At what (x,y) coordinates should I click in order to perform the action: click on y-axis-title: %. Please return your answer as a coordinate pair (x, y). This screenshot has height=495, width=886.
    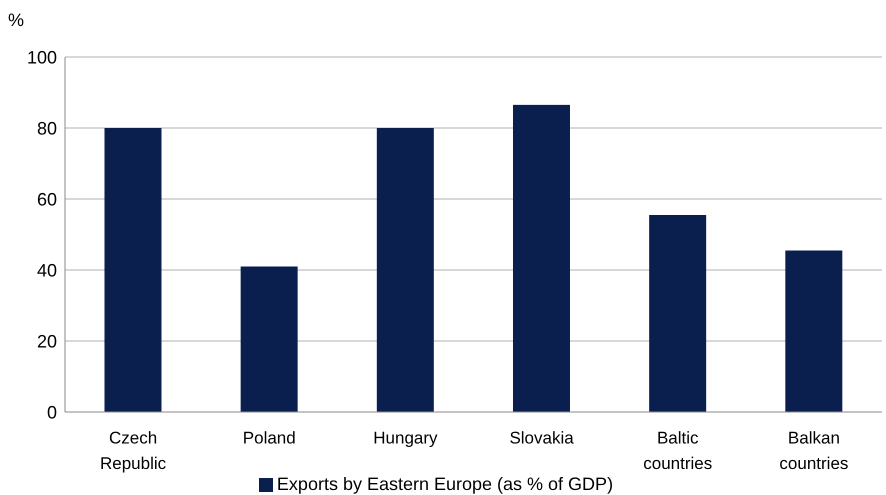
    Looking at the image, I should click on (16, 20).